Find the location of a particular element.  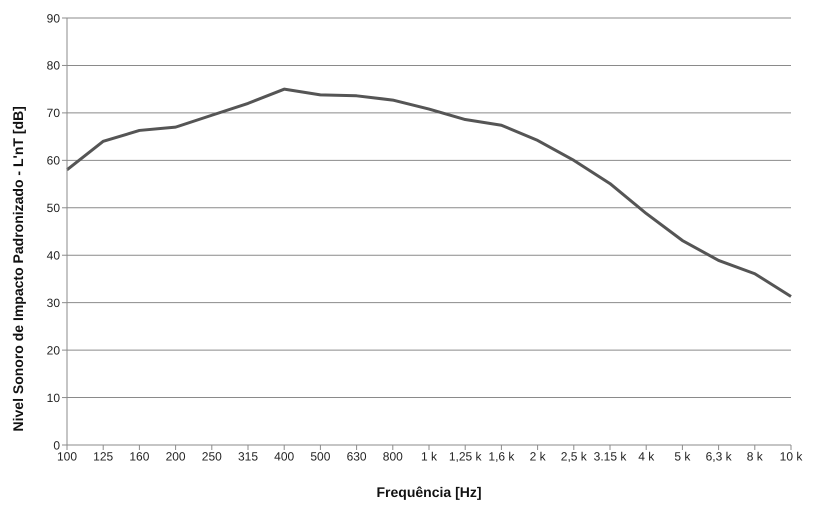

x-tick-label: 400 is located at coordinates (284, 457).